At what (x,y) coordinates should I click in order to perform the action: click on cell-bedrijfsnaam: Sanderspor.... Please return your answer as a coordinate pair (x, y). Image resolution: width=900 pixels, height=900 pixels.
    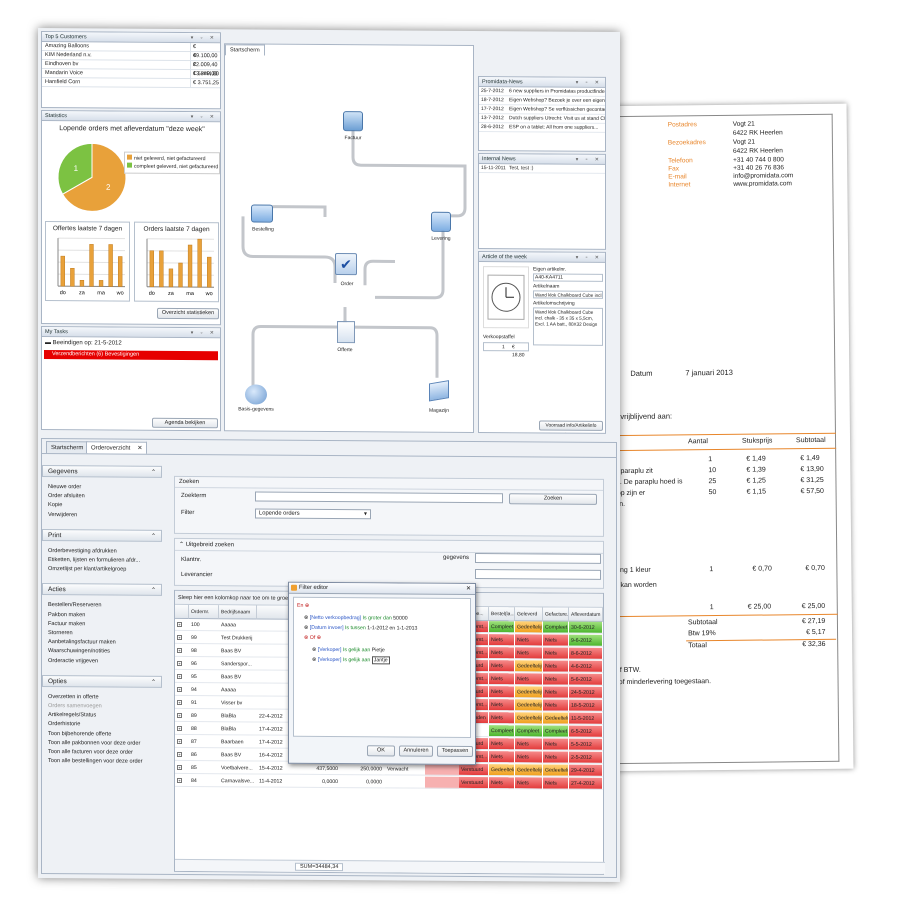
    Looking at the image, I should click on (238, 664).